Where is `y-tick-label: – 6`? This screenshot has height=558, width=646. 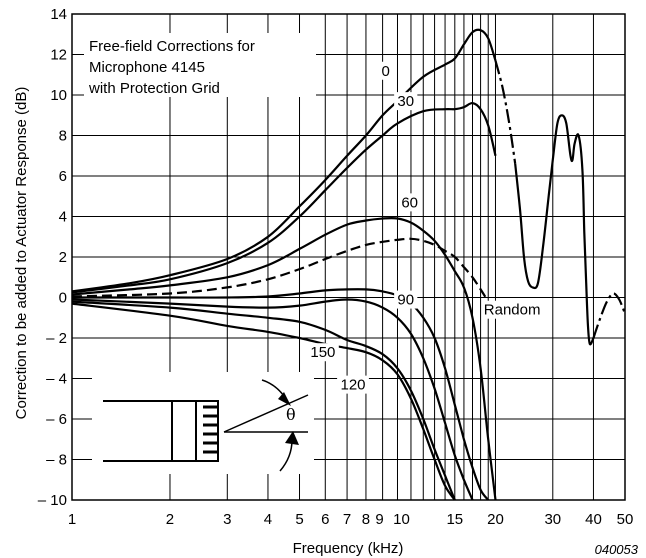
y-tick-label: – 6 is located at coordinates (56, 419).